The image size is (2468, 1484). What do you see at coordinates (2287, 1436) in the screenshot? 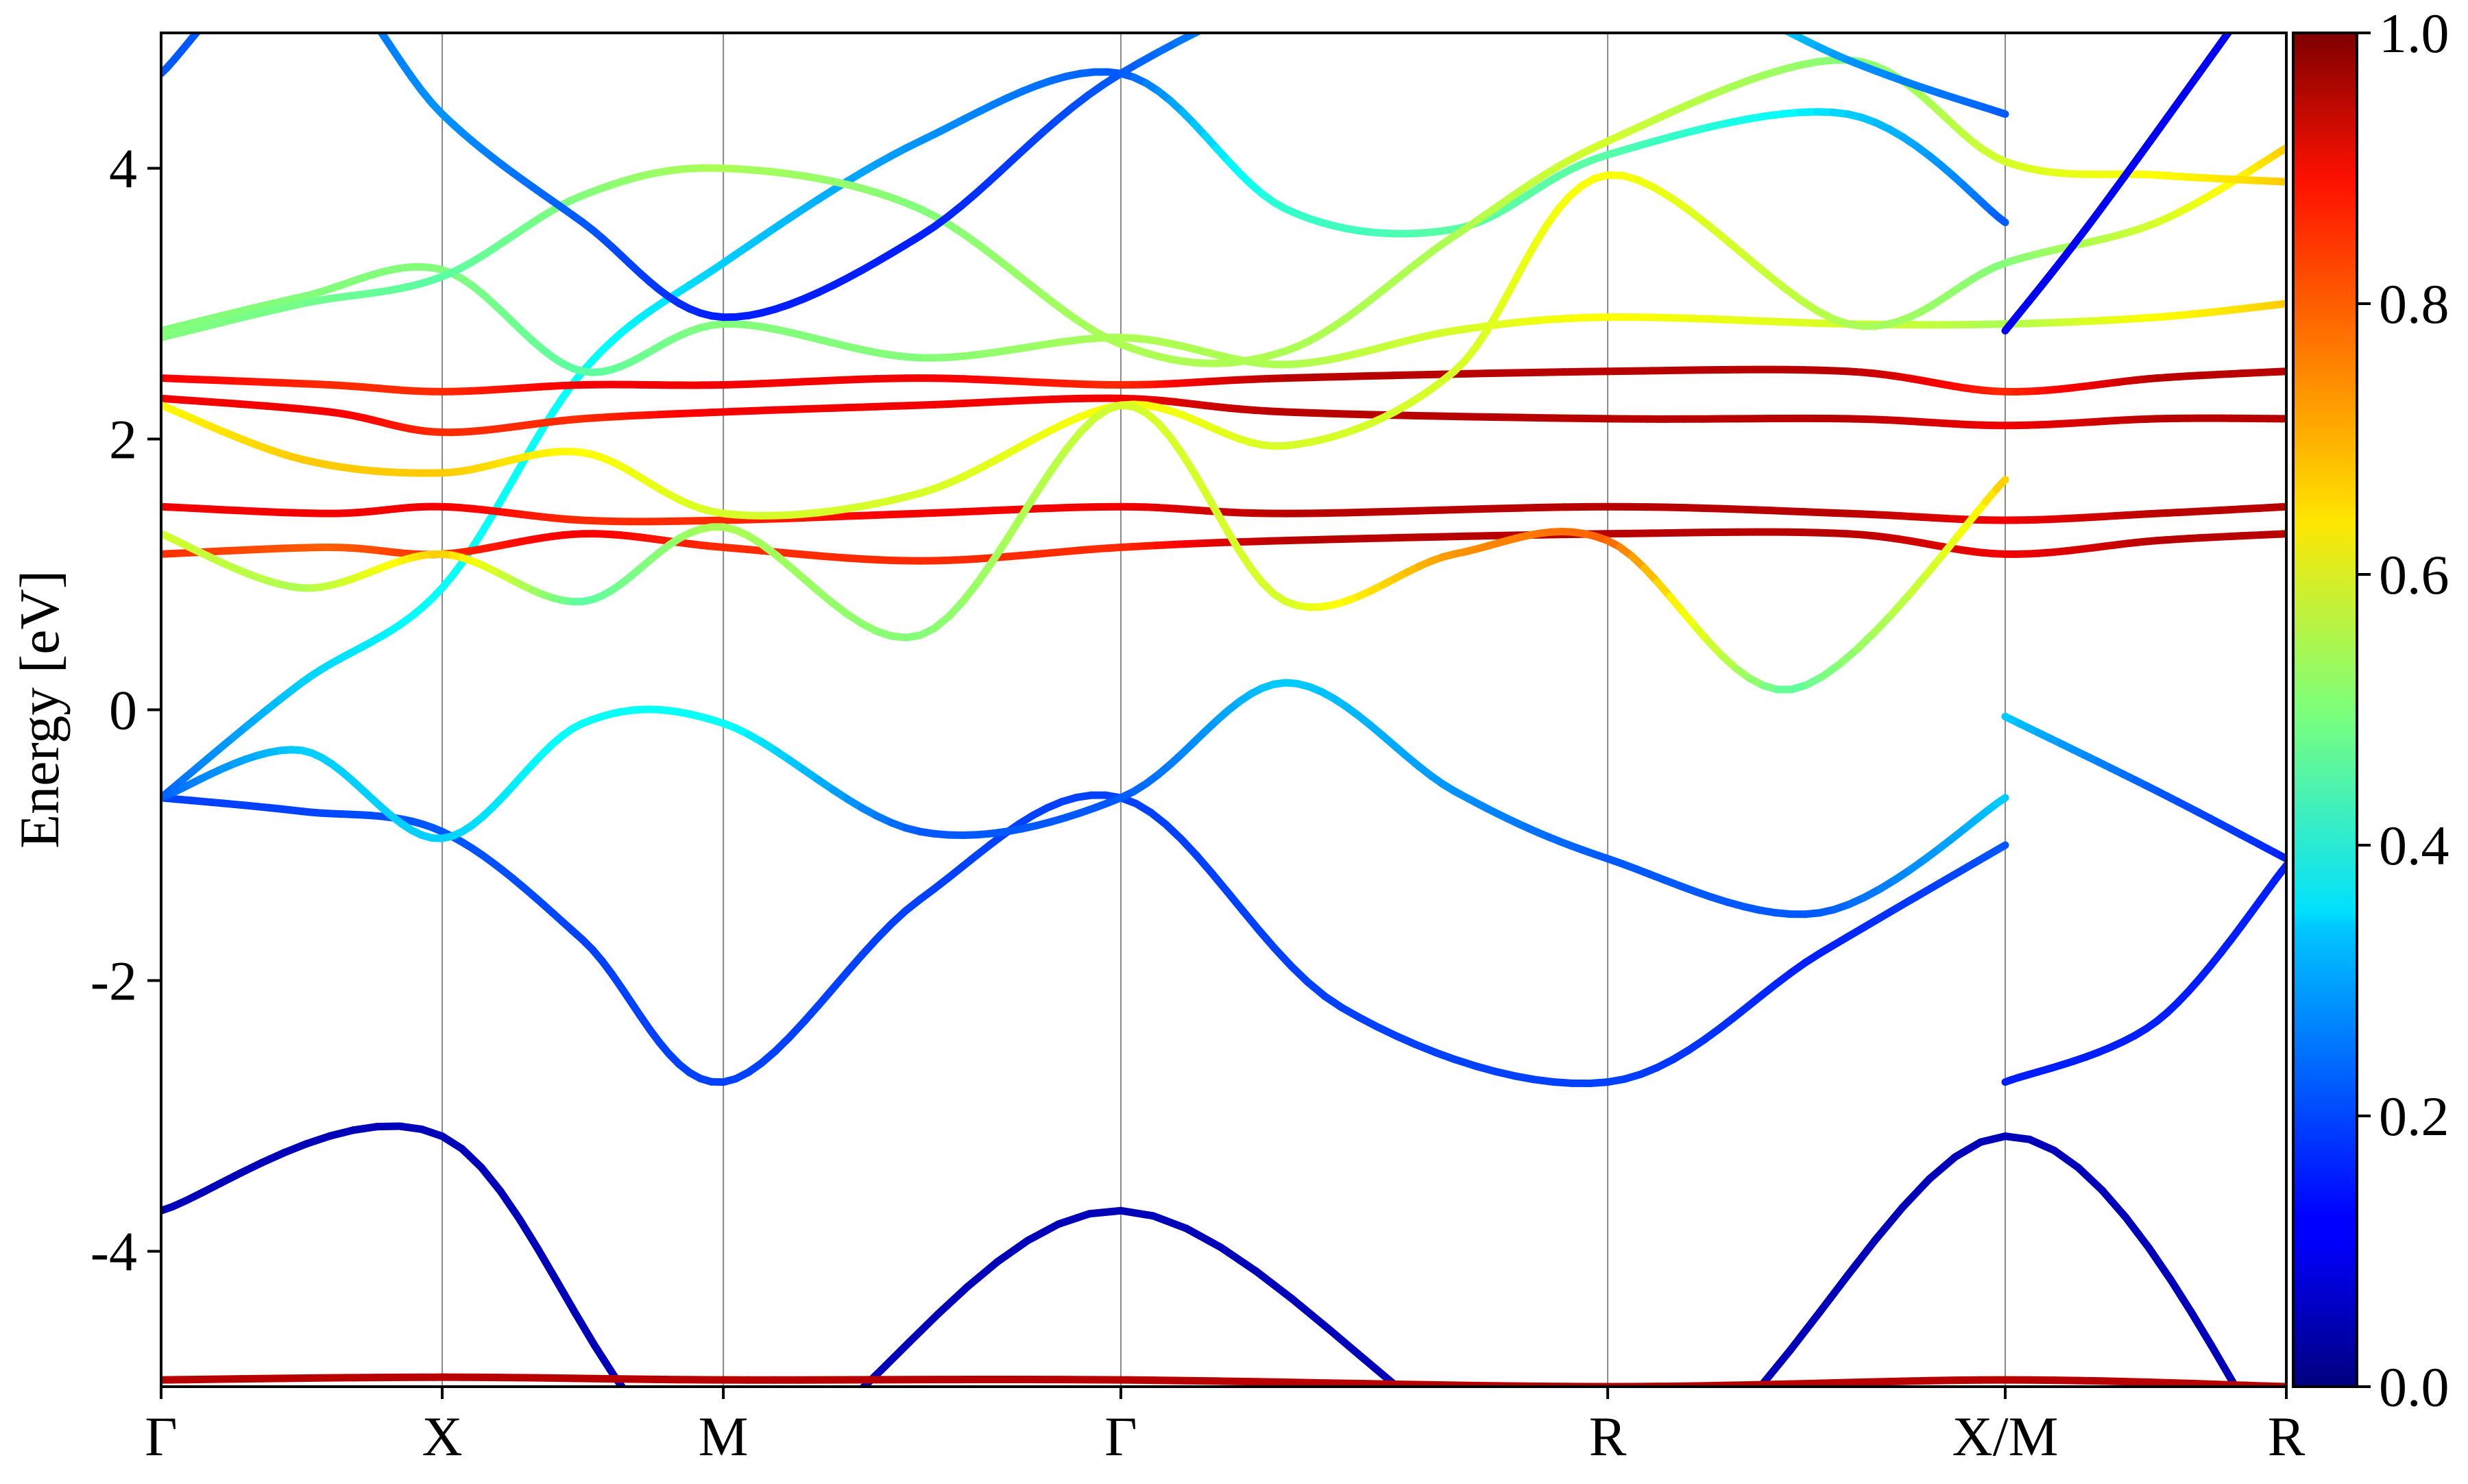
I see `x-tick-label: R` at bounding box center [2287, 1436].